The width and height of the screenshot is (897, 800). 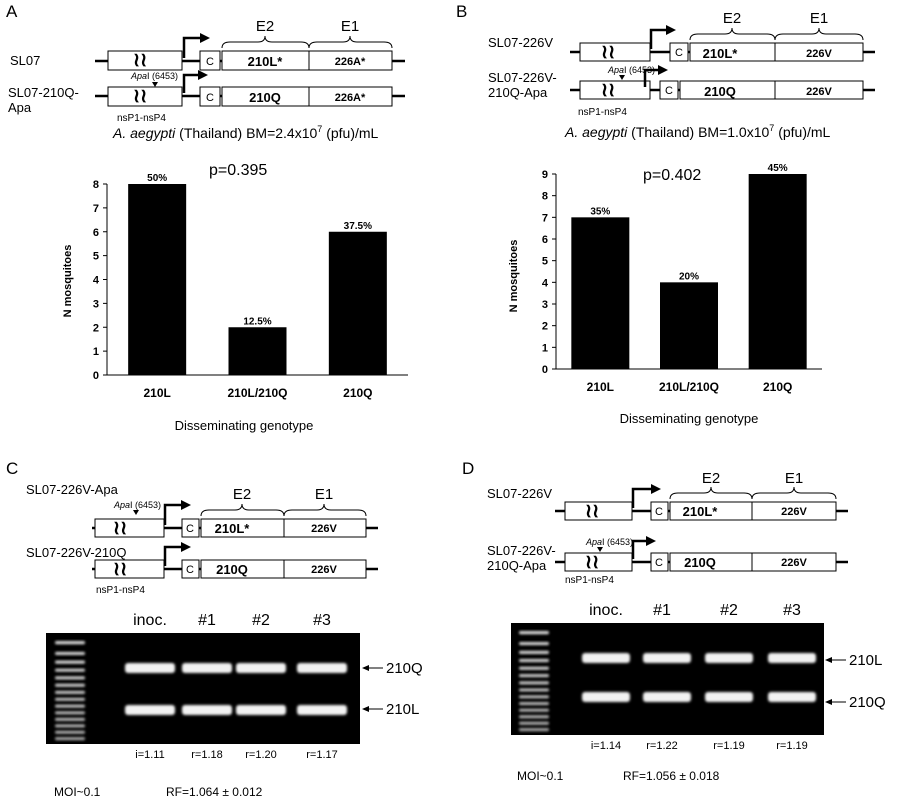 What do you see at coordinates (662, 610) in the screenshot?
I see `lane-label: #1` at bounding box center [662, 610].